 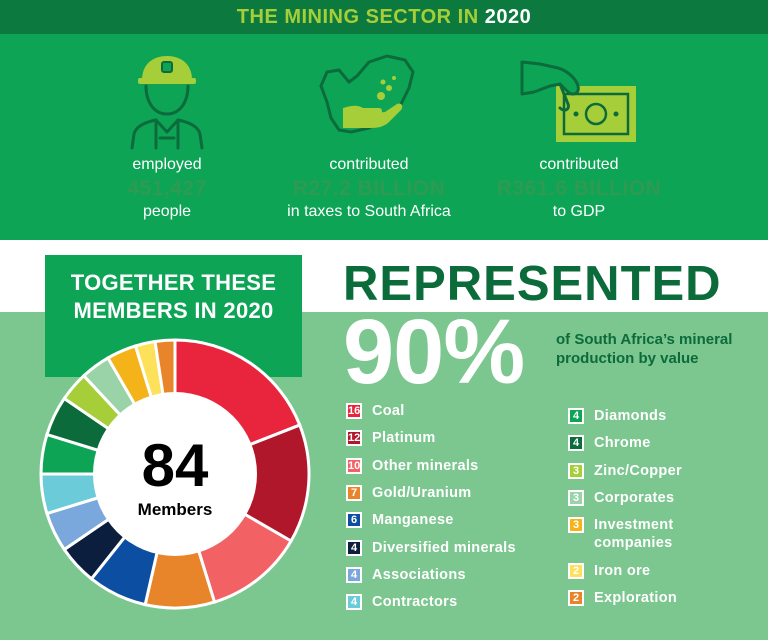 I want to click on legend-count-badge: 6, so click(x=354, y=520).